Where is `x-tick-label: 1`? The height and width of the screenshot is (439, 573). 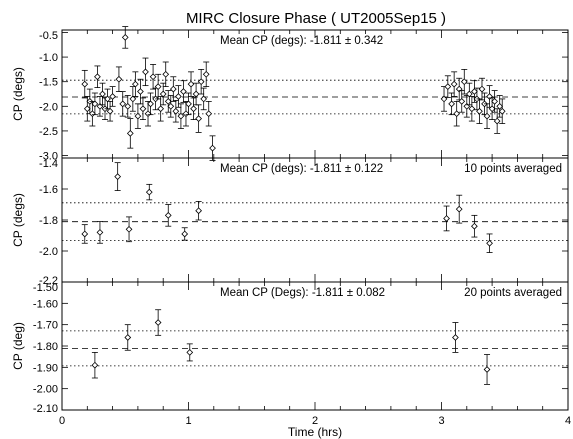
x-tick-label: 1 is located at coordinates (188, 421).